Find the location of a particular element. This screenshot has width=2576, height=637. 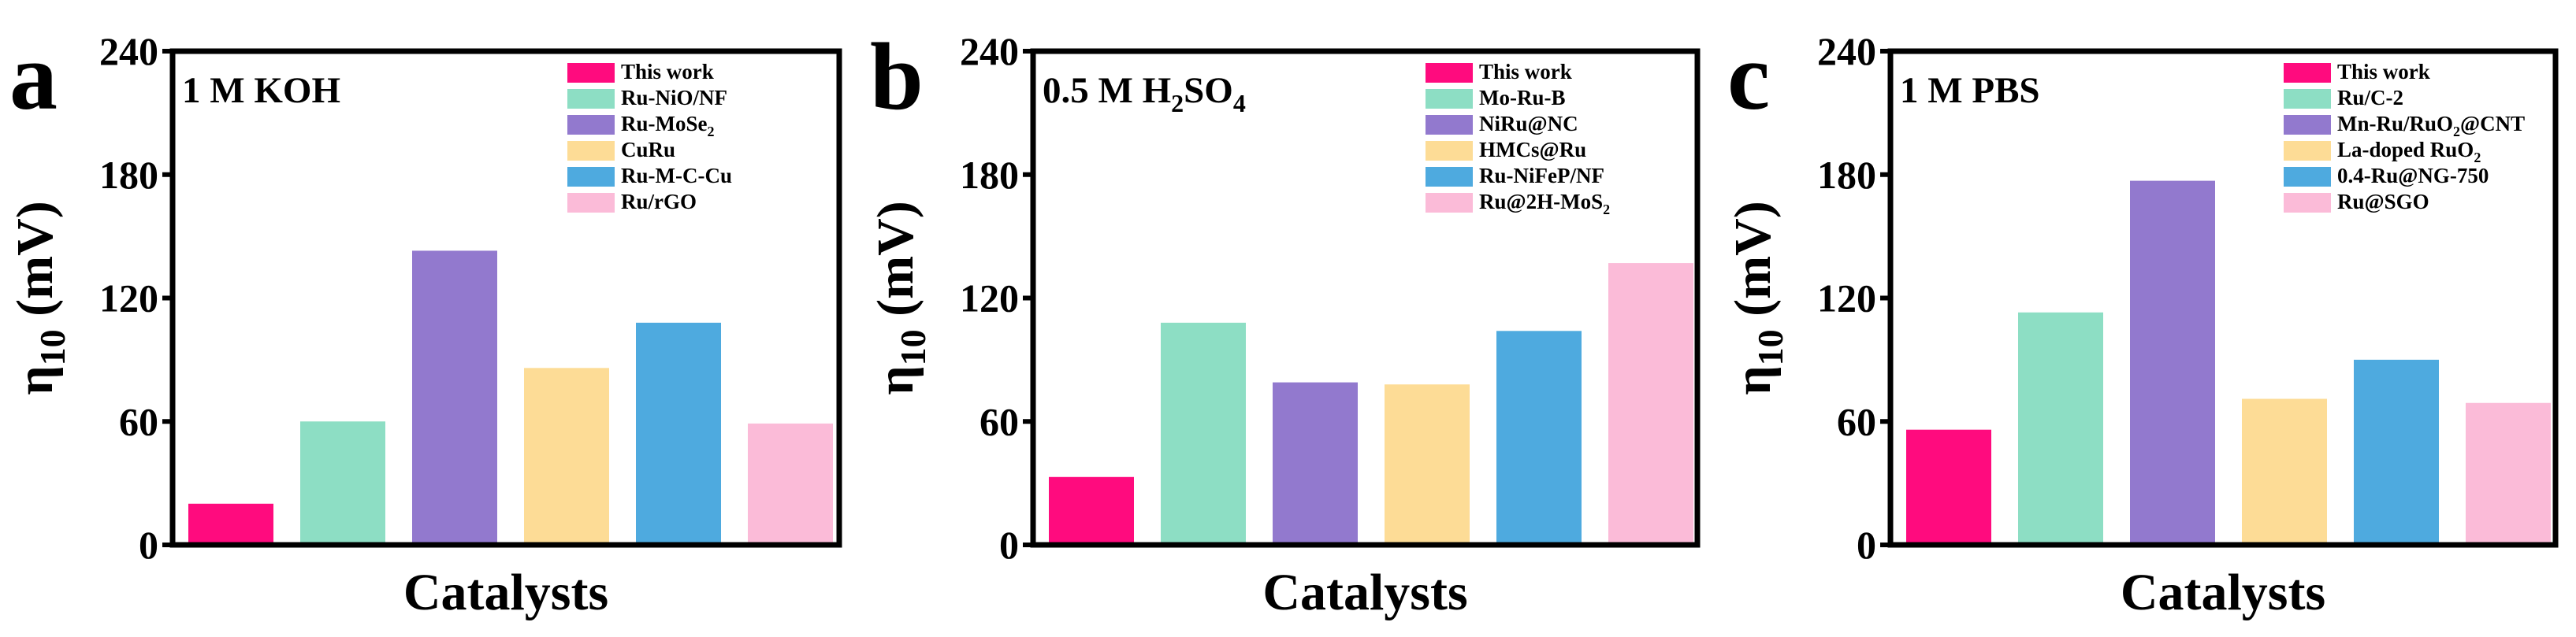

legend-text: Ru-M-C-Cu is located at coordinates (676, 175).